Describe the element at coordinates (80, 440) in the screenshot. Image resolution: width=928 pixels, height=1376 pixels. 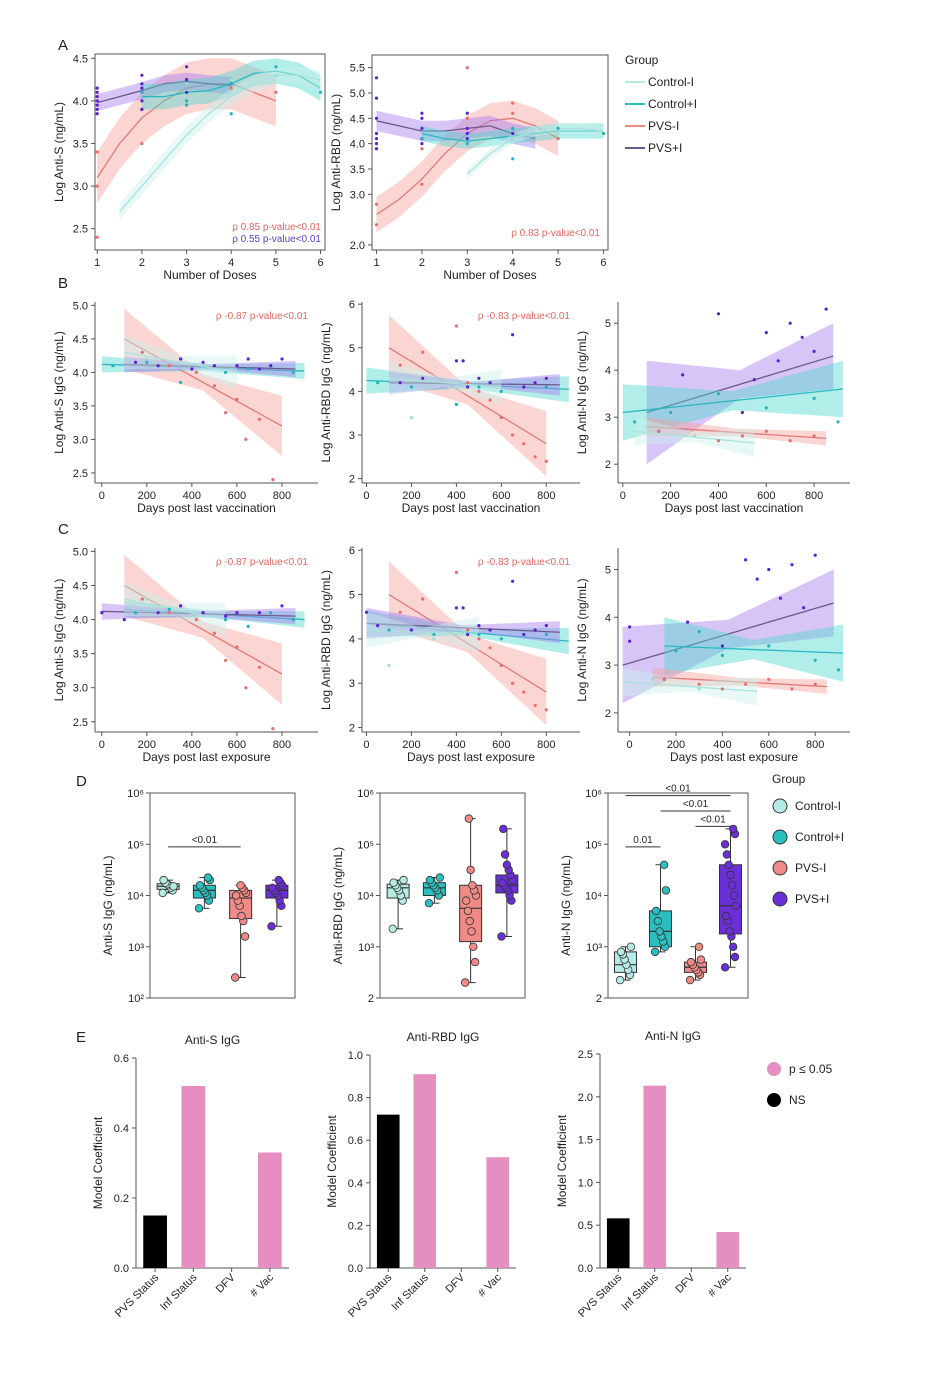
I see `B1-y-tick-label: 3.0` at that location.